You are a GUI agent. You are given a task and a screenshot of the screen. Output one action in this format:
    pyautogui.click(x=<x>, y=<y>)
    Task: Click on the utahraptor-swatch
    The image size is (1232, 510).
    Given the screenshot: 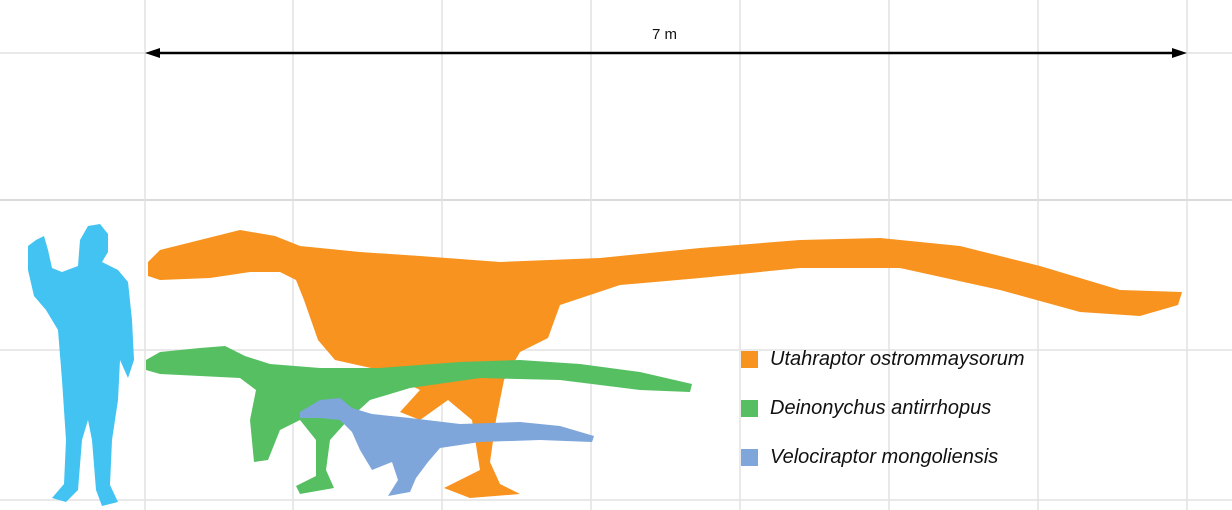 What is the action you would take?
    pyautogui.click(x=749, y=359)
    